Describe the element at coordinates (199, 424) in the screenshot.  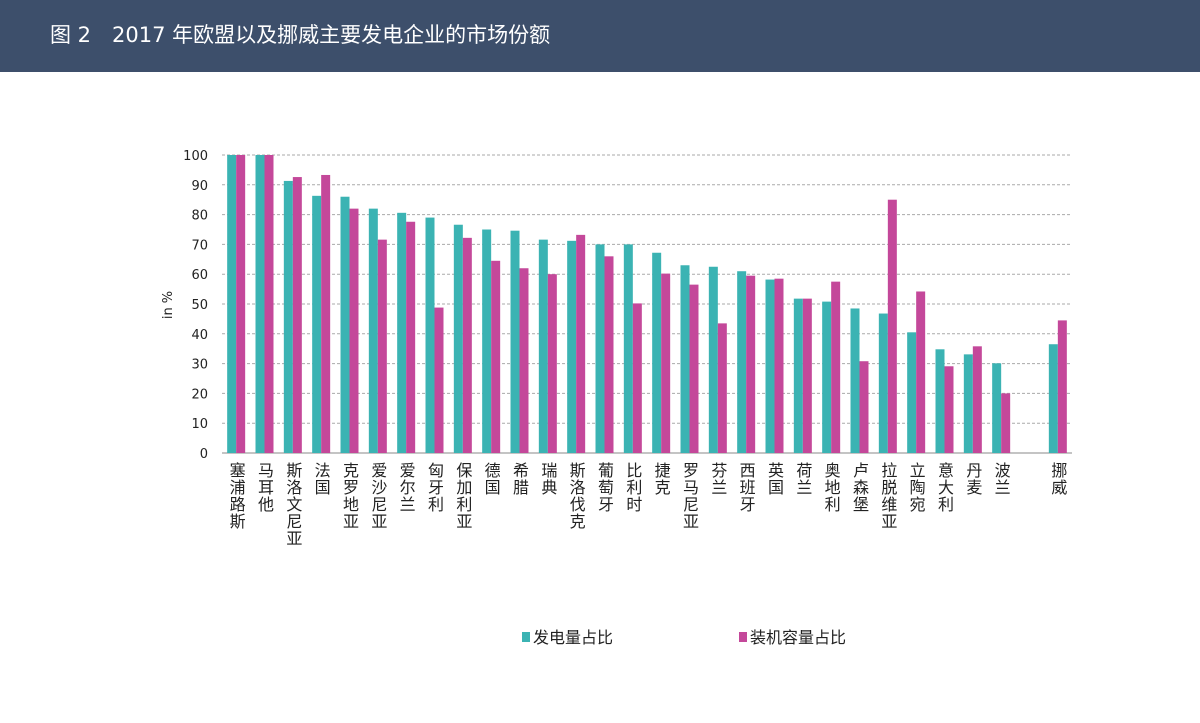
I see `y-tick-label: 10` at that location.